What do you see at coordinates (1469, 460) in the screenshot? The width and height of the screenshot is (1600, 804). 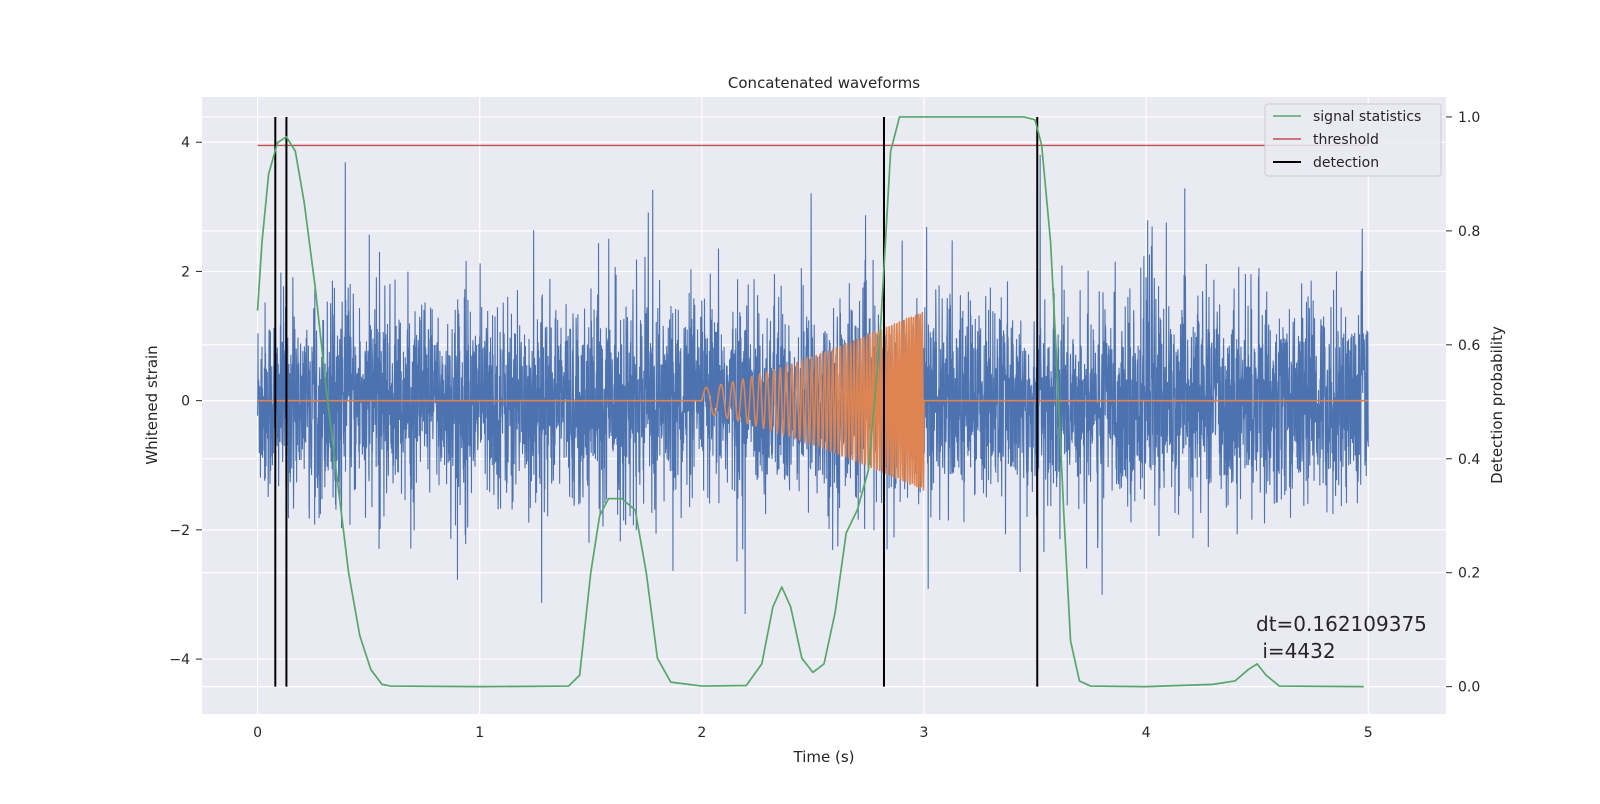 I see `y2-tick-label: 0.4` at bounding box center [1469, 460].